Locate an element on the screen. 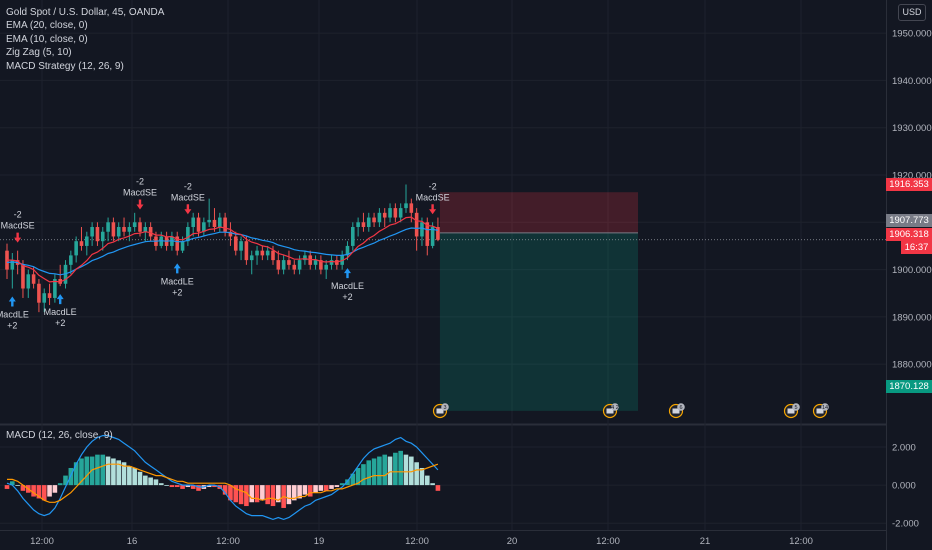 The image size is (932, 550). last-price-tag: 1906.318 is located at coordinates (909, 234).